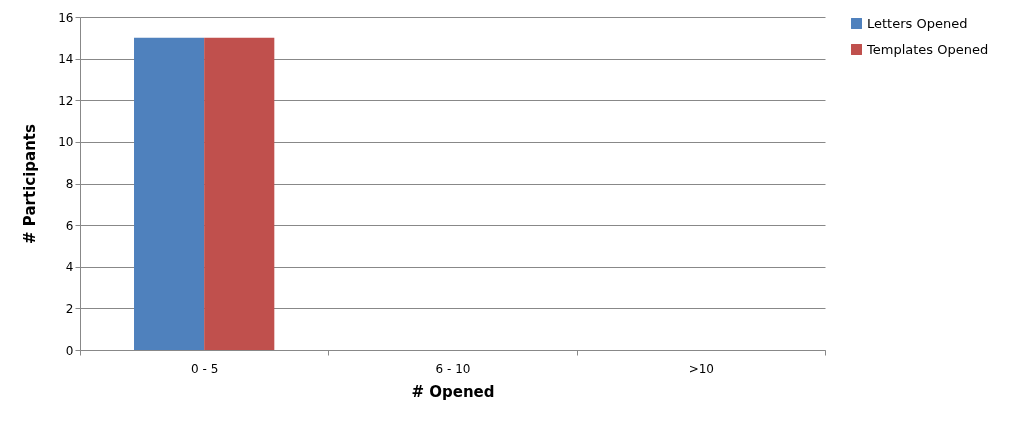 The width and height of the screenshot is (1034, 421). What do you see at coordinates (69, 267) in the screenshot?
I see `y-tick-label: 4` at bounding box center [69, 267].